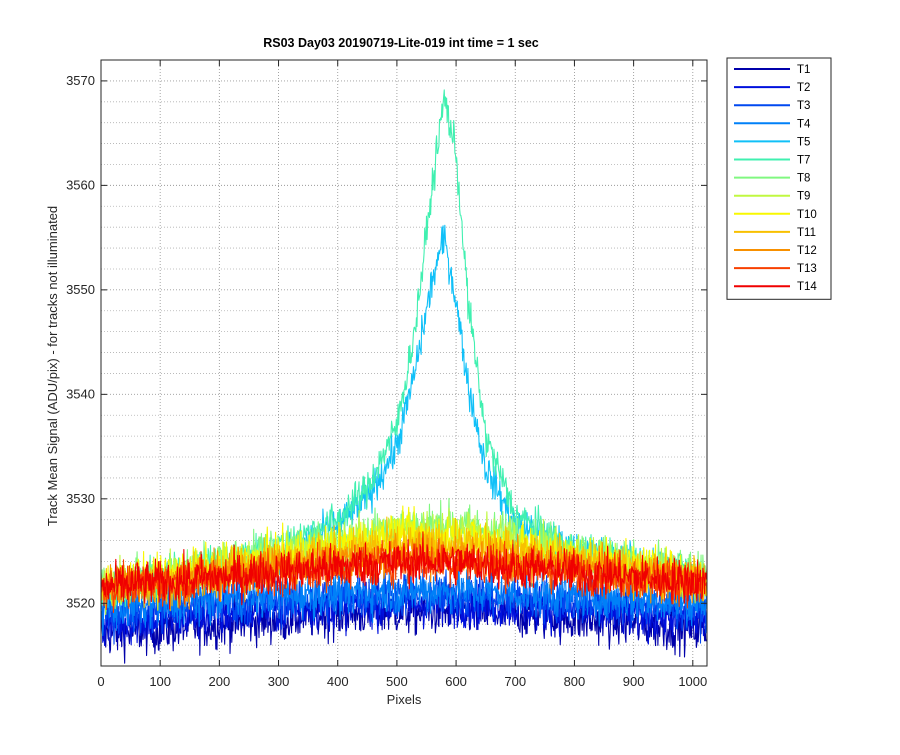  What do you see at coordinates (80, 393) in the screenshot?
I see `y-tick-label: 3540` at bounding box center [80, 393].